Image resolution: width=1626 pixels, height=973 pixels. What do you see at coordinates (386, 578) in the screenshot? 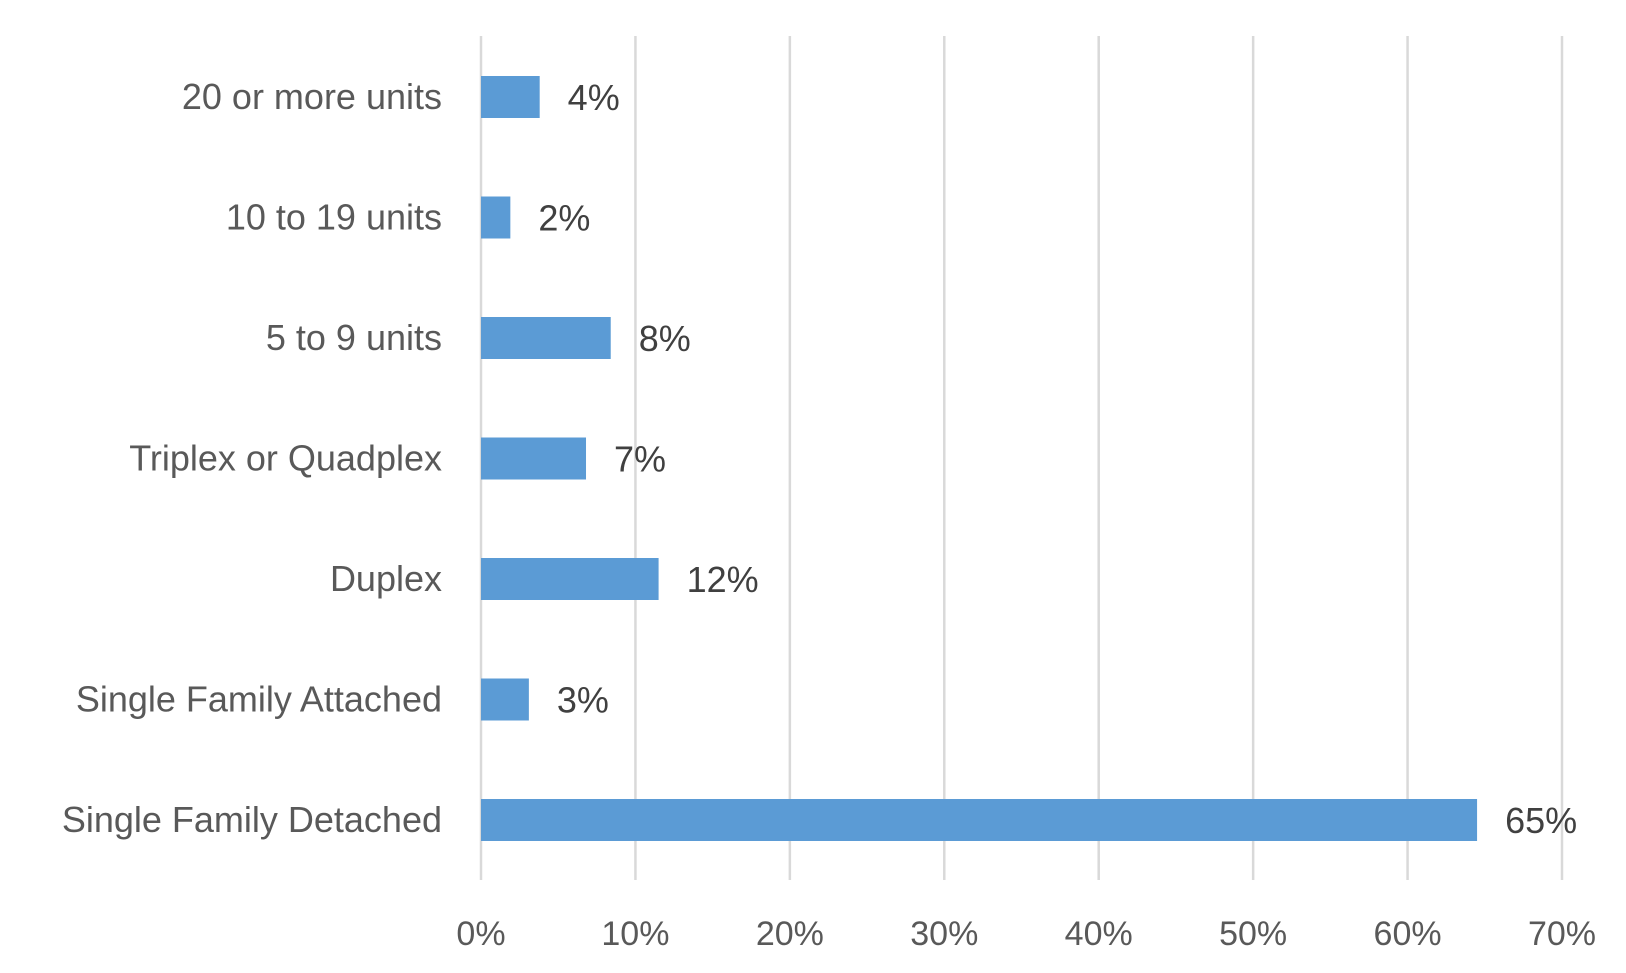
I see `category-label: Duplex` at bounding box center [386, 578].